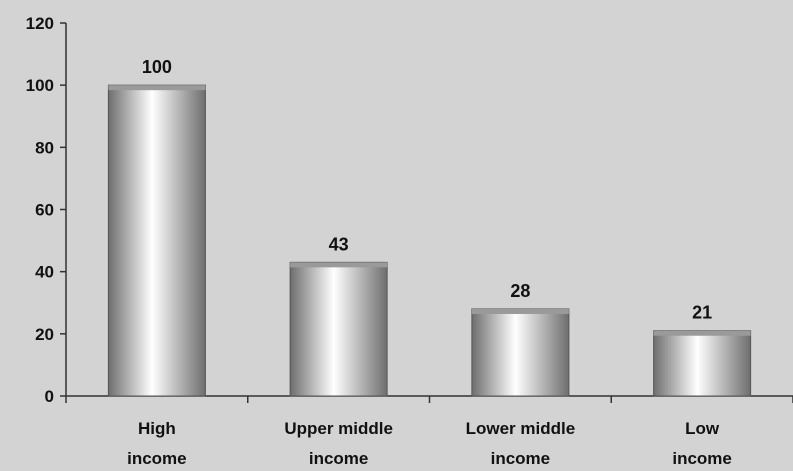 The width and height of the screenshot is (793, 471). Describe the element at coordinates (49, 396) in the screenshot. I see `y-tick-label: 0` at that location.